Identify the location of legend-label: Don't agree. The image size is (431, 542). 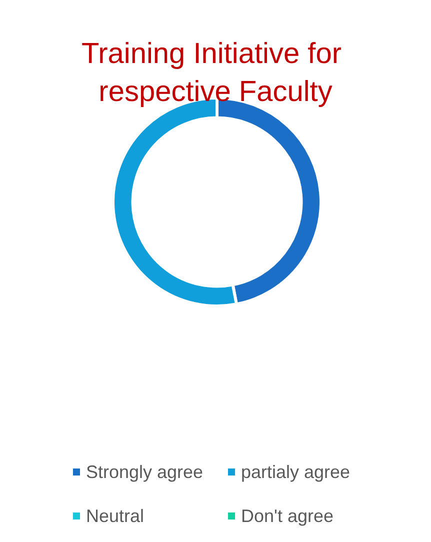
(287, 516).